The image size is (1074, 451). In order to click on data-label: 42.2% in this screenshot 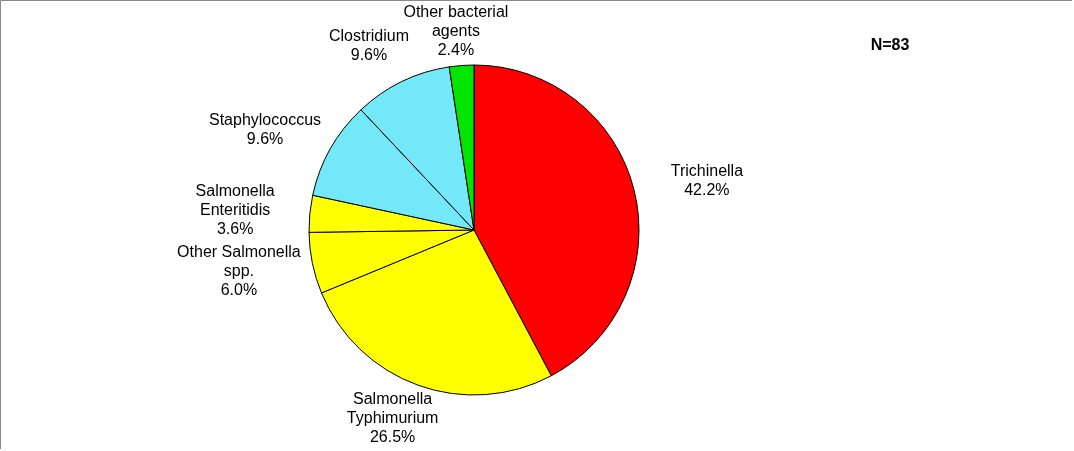, I will do `click(707, 190)`.